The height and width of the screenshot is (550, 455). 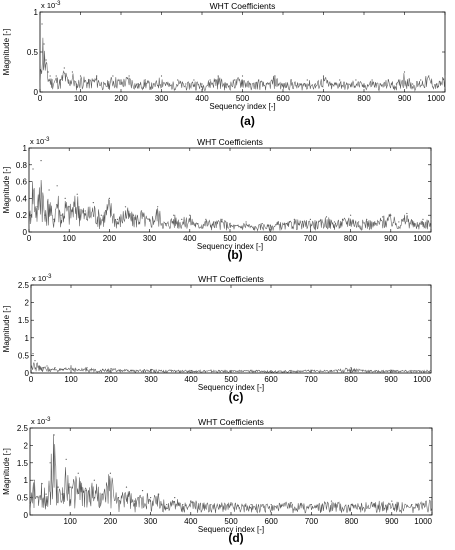 I want to click on y-tick-label: 1, so click(x=25, y=148).